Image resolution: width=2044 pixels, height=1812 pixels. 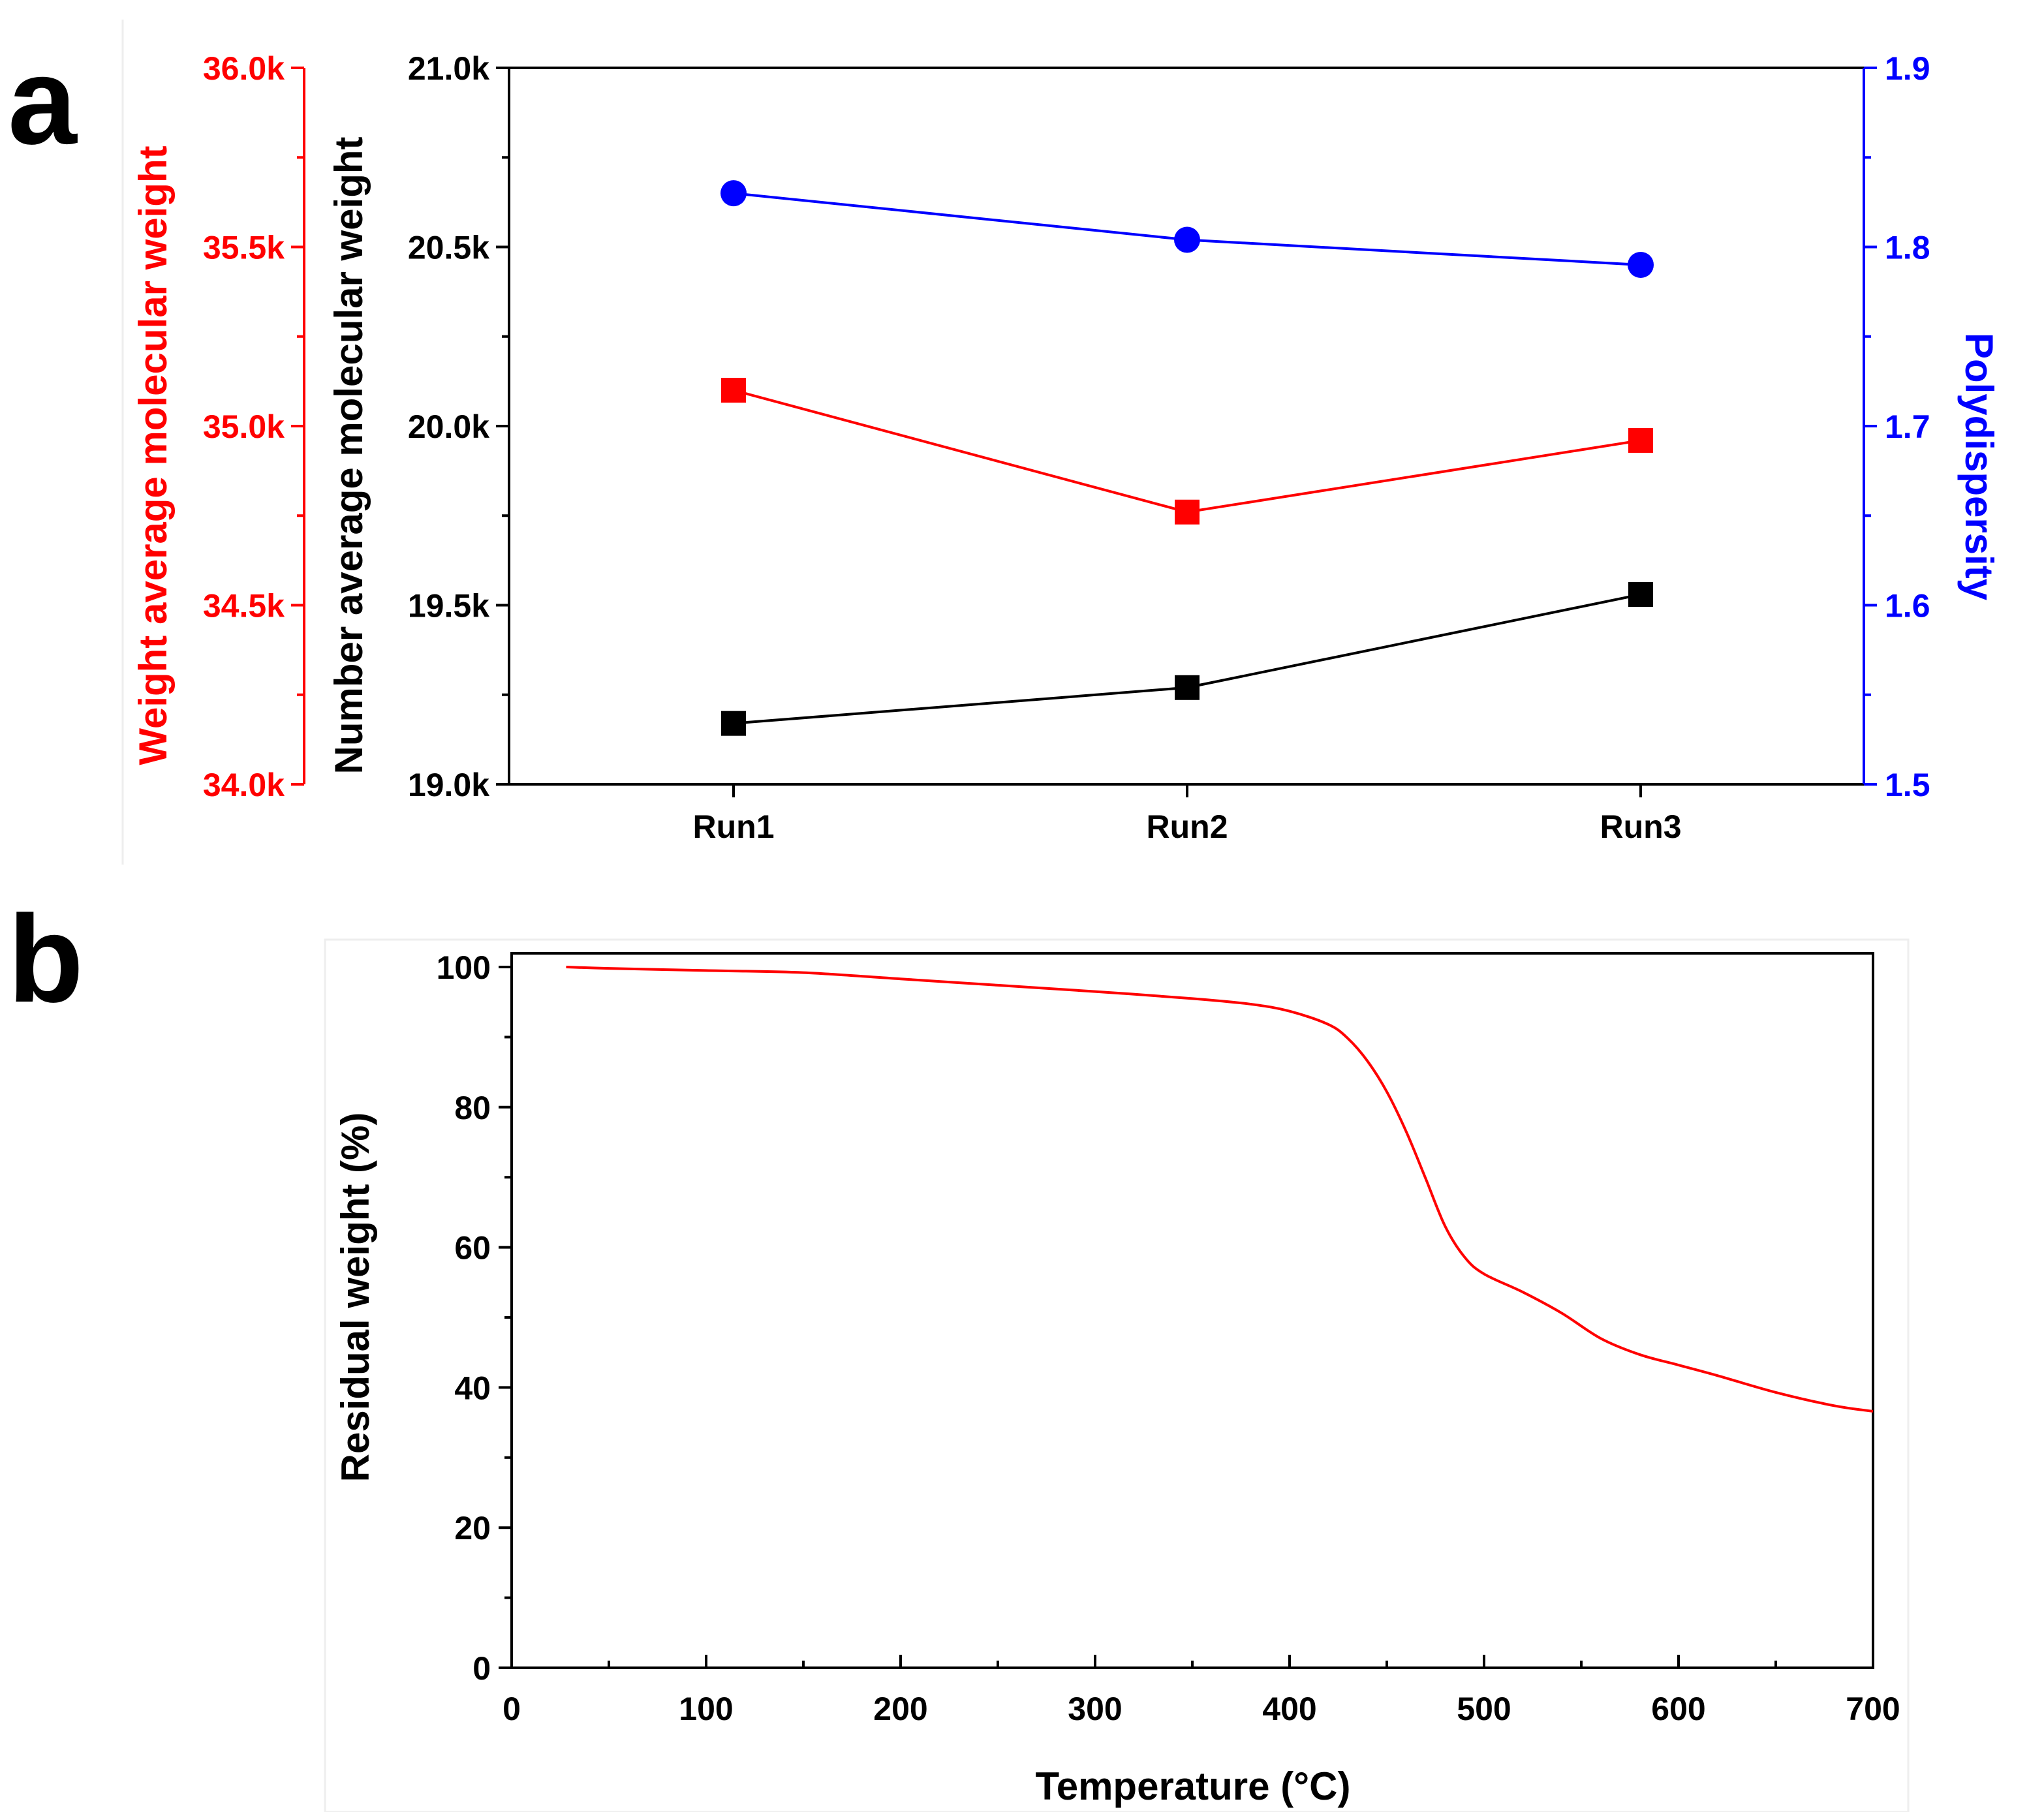 What do you see at coordinates (46, 959) in the screenshot?
I see `panel-b-letter: b` at bounding box center [46, 959].